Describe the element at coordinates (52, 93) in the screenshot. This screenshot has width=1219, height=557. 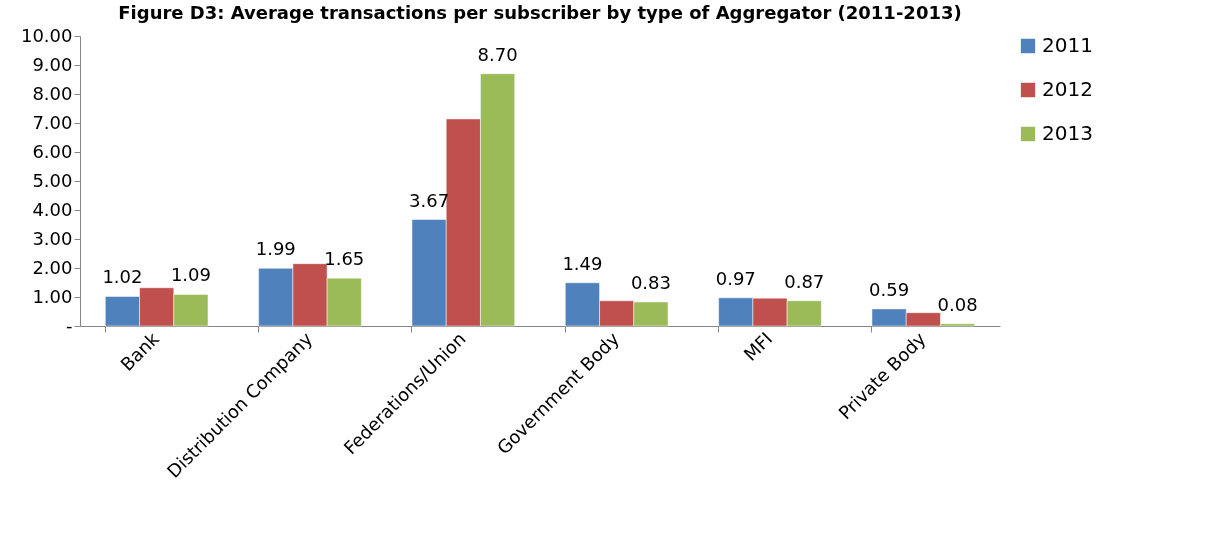
I see `y-tick-label: 8.00` at that location.